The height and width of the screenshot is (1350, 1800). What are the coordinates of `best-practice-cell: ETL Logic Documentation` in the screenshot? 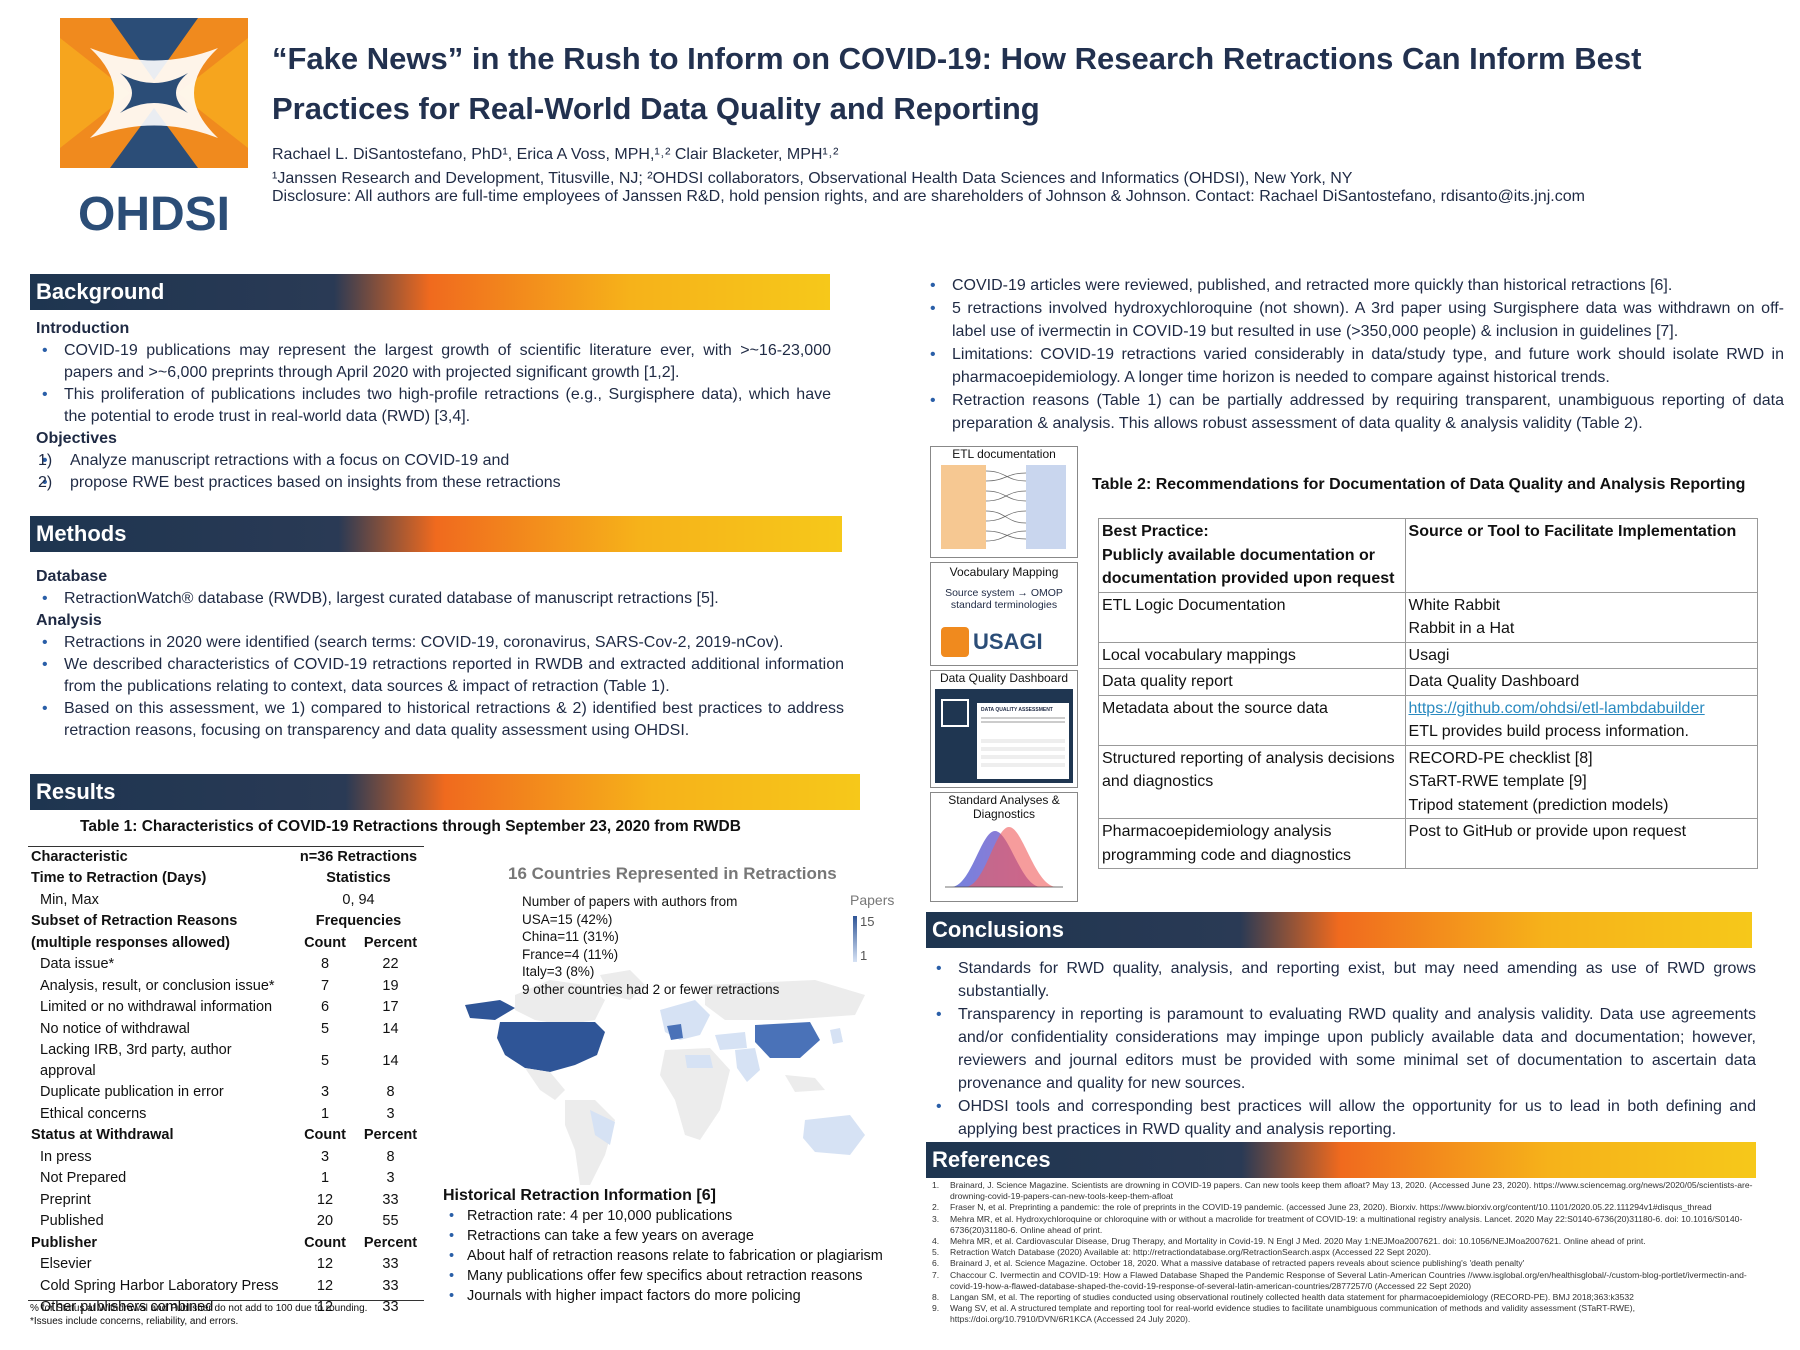 It's located at (1252, 617).